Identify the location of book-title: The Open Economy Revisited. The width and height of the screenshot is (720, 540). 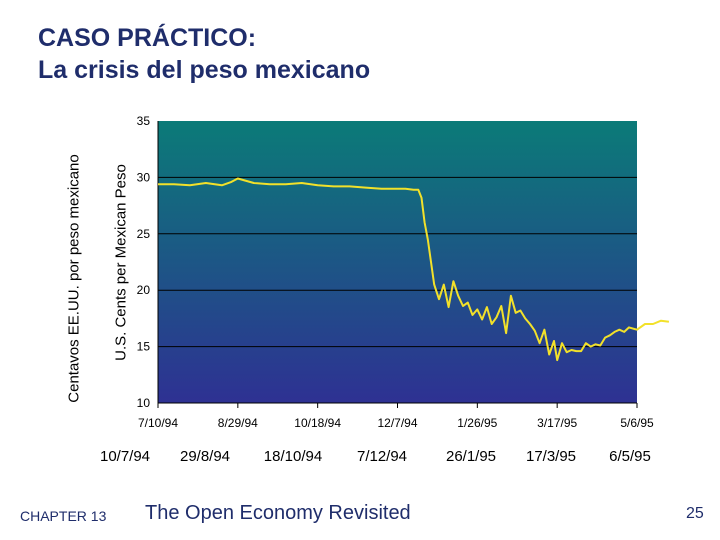
(278, 513).